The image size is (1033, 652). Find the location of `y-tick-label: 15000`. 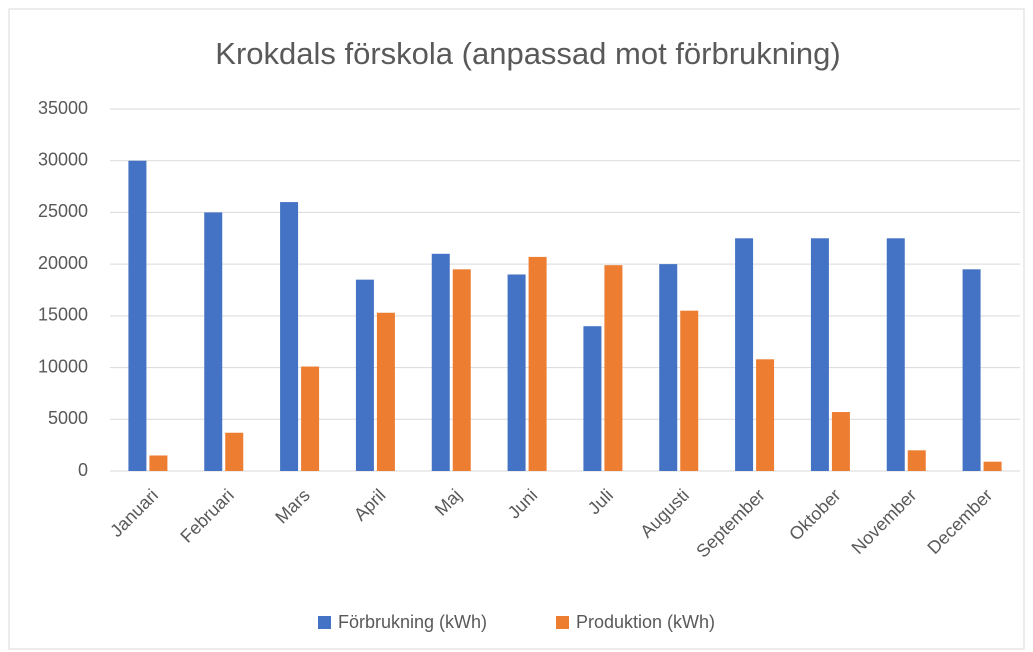

y-tick-label: 15000 is located at coordinates (63, 315).